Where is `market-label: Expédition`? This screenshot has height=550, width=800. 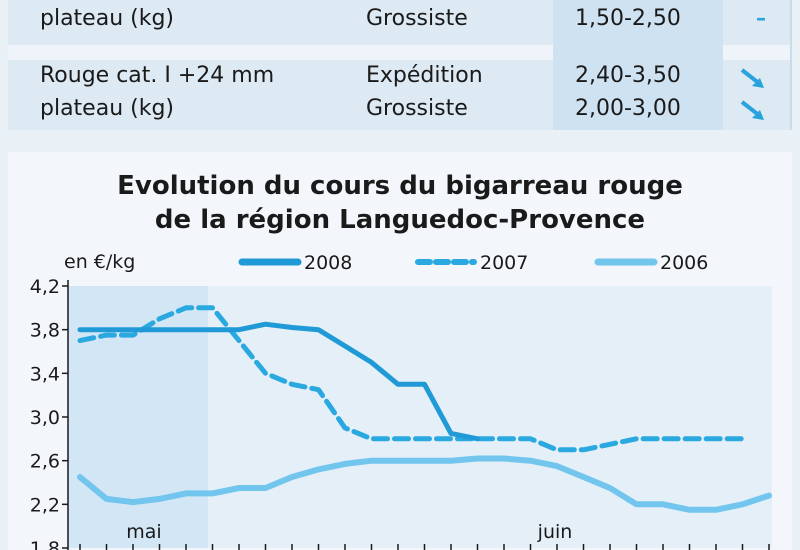 market-label: Expédition is located at coordinates (424, 75).